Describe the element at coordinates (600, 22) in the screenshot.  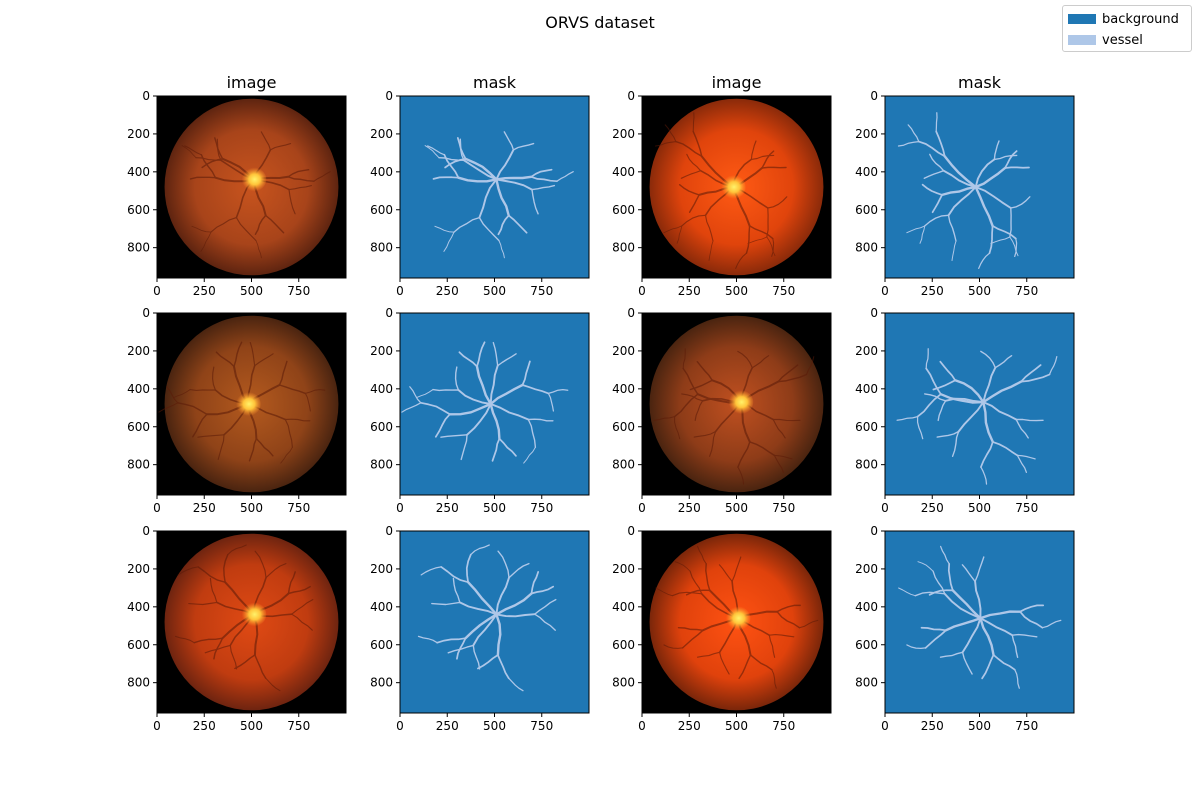
I see `figure-title: ORVS dataset` at that location.